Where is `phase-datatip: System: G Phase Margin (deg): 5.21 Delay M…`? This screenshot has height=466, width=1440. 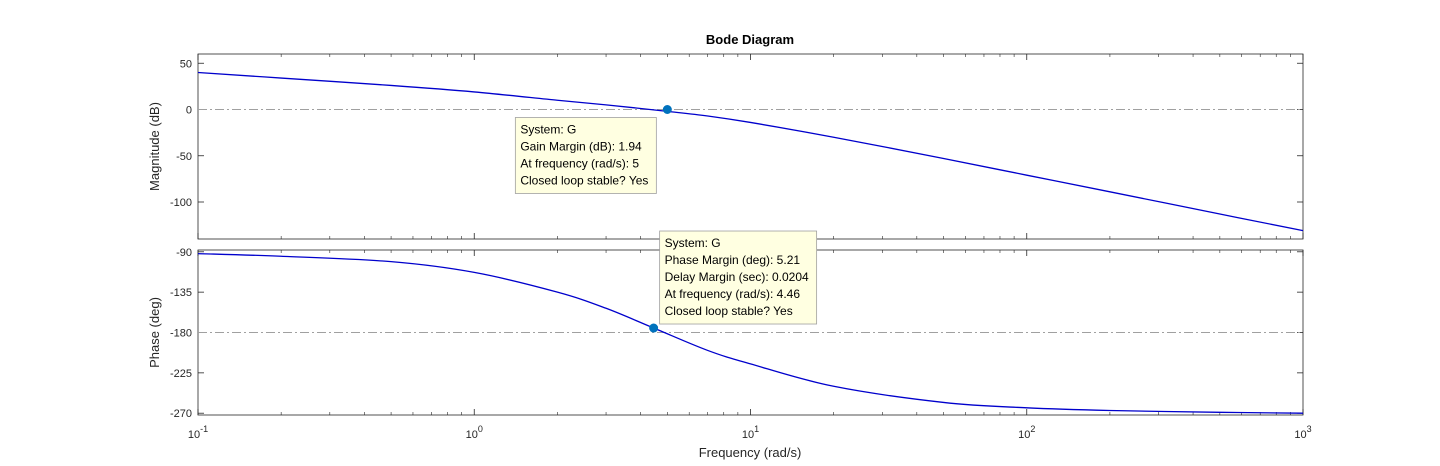
phase-datatip: System: G Phase Margin (deg): 5.21 Delay M… is located at coordinates (738, 277).